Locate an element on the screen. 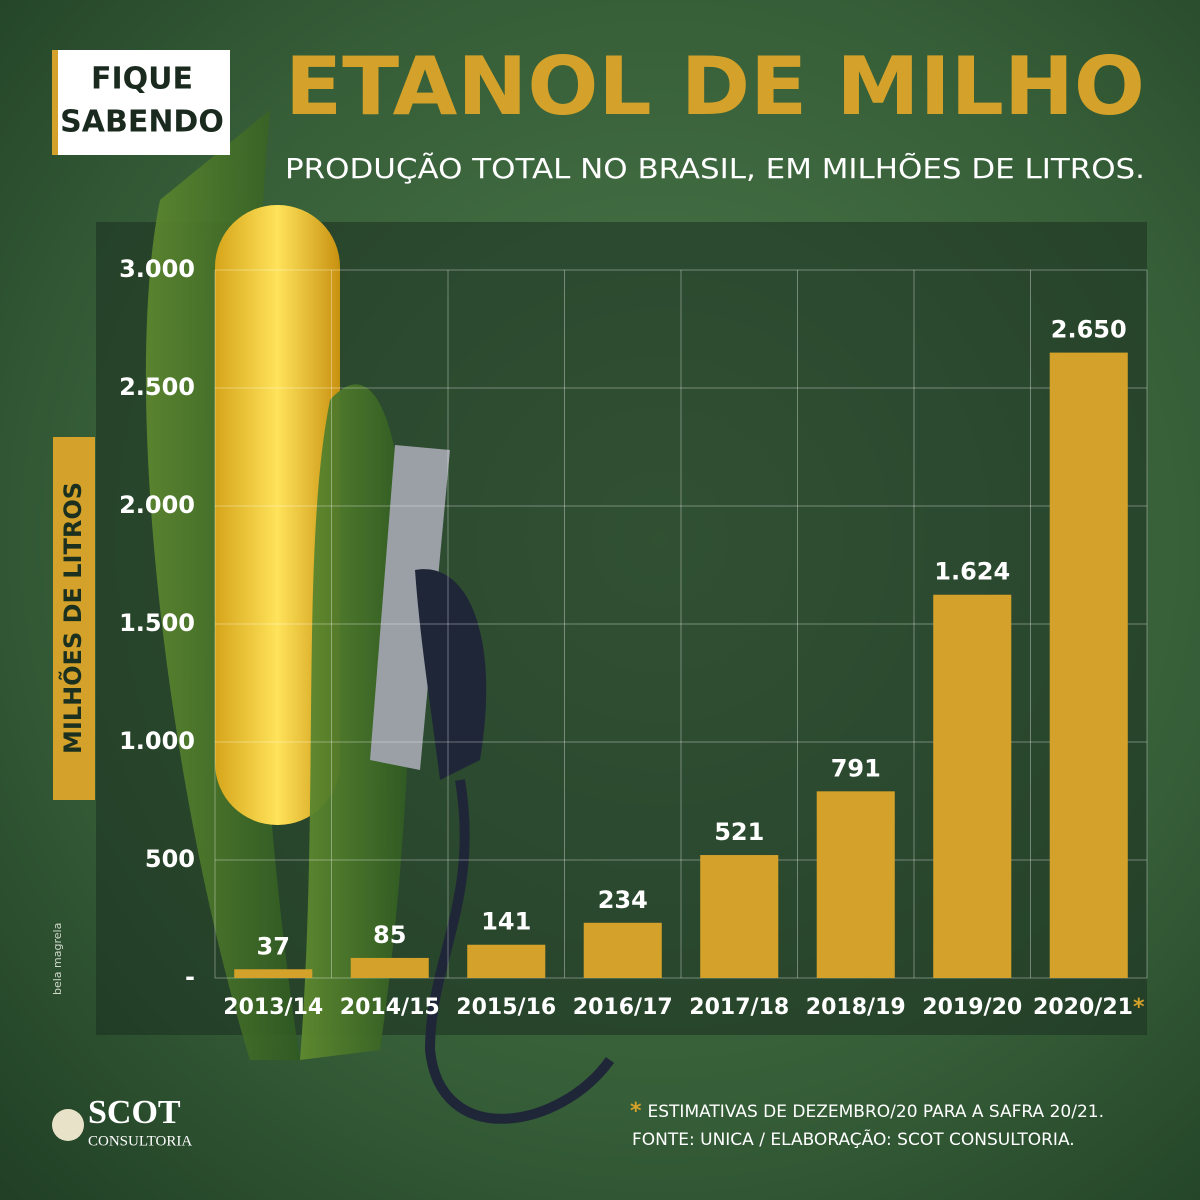  footnote-marker: * is located at coordinates (636, 1111).